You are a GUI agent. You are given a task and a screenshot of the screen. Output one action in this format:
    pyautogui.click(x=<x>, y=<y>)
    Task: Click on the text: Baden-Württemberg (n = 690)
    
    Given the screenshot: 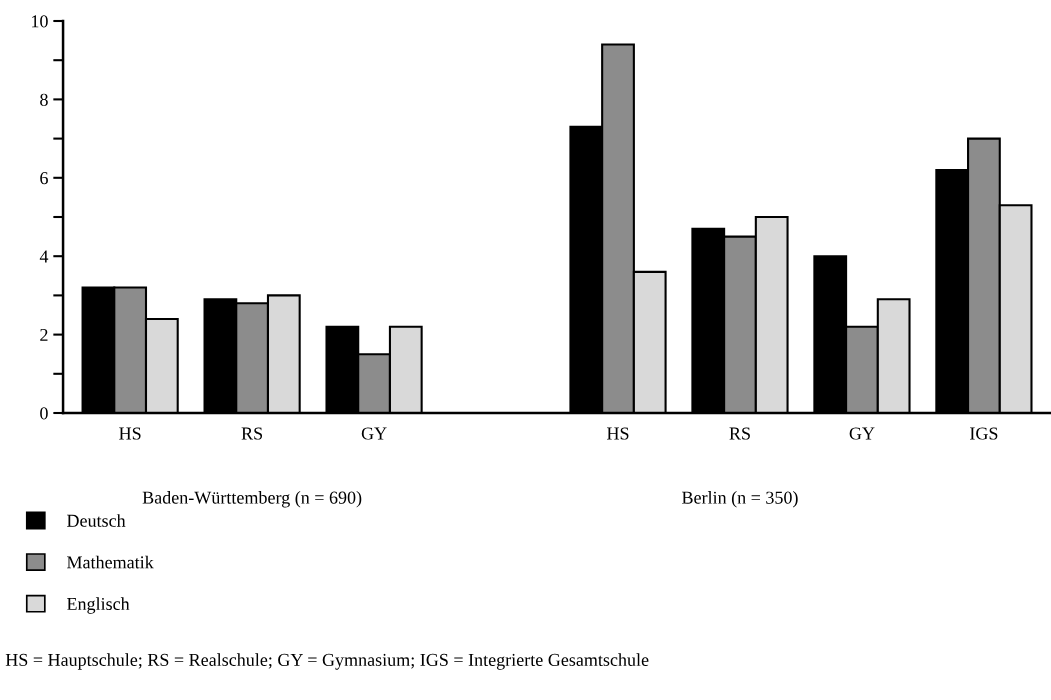 What is the action you would take?
    pyautogui.click(x=252, y=499)
    